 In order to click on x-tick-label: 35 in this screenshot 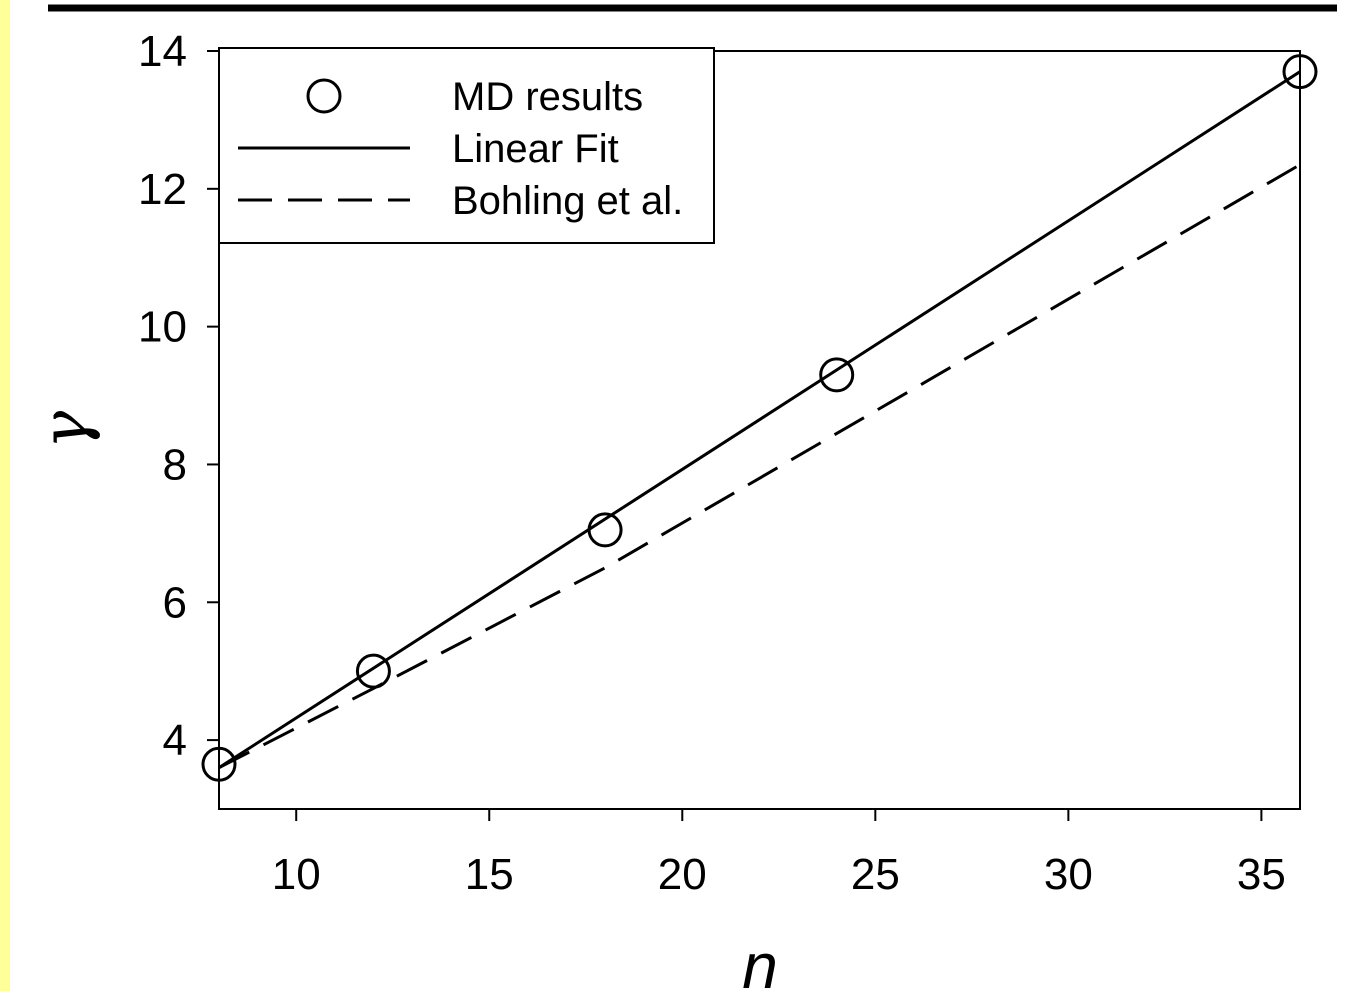, I will do `click(1261, 874)`.